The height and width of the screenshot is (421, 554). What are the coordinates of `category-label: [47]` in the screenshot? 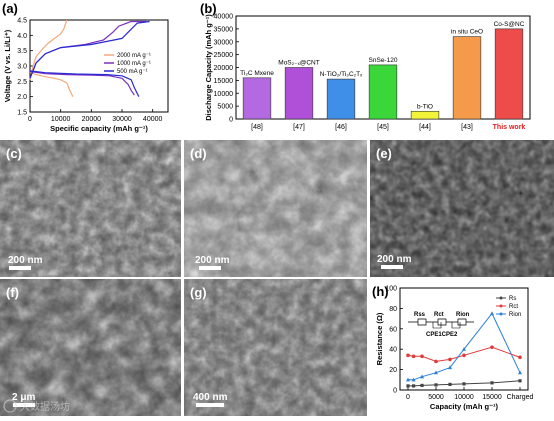 It's located at (299, 127).